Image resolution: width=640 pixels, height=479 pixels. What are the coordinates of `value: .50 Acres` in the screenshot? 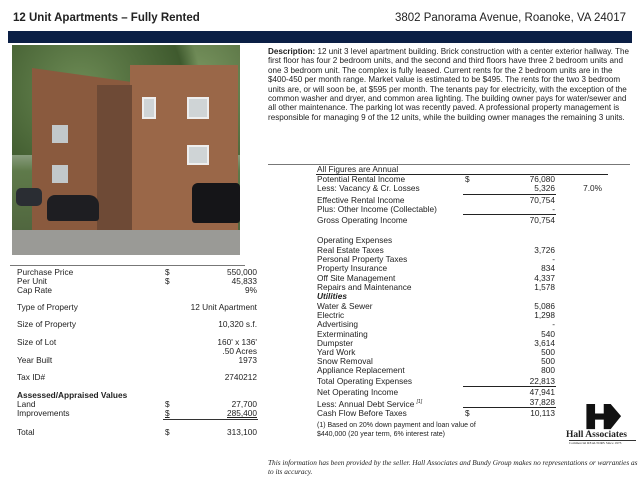 It's located at (239, 351).